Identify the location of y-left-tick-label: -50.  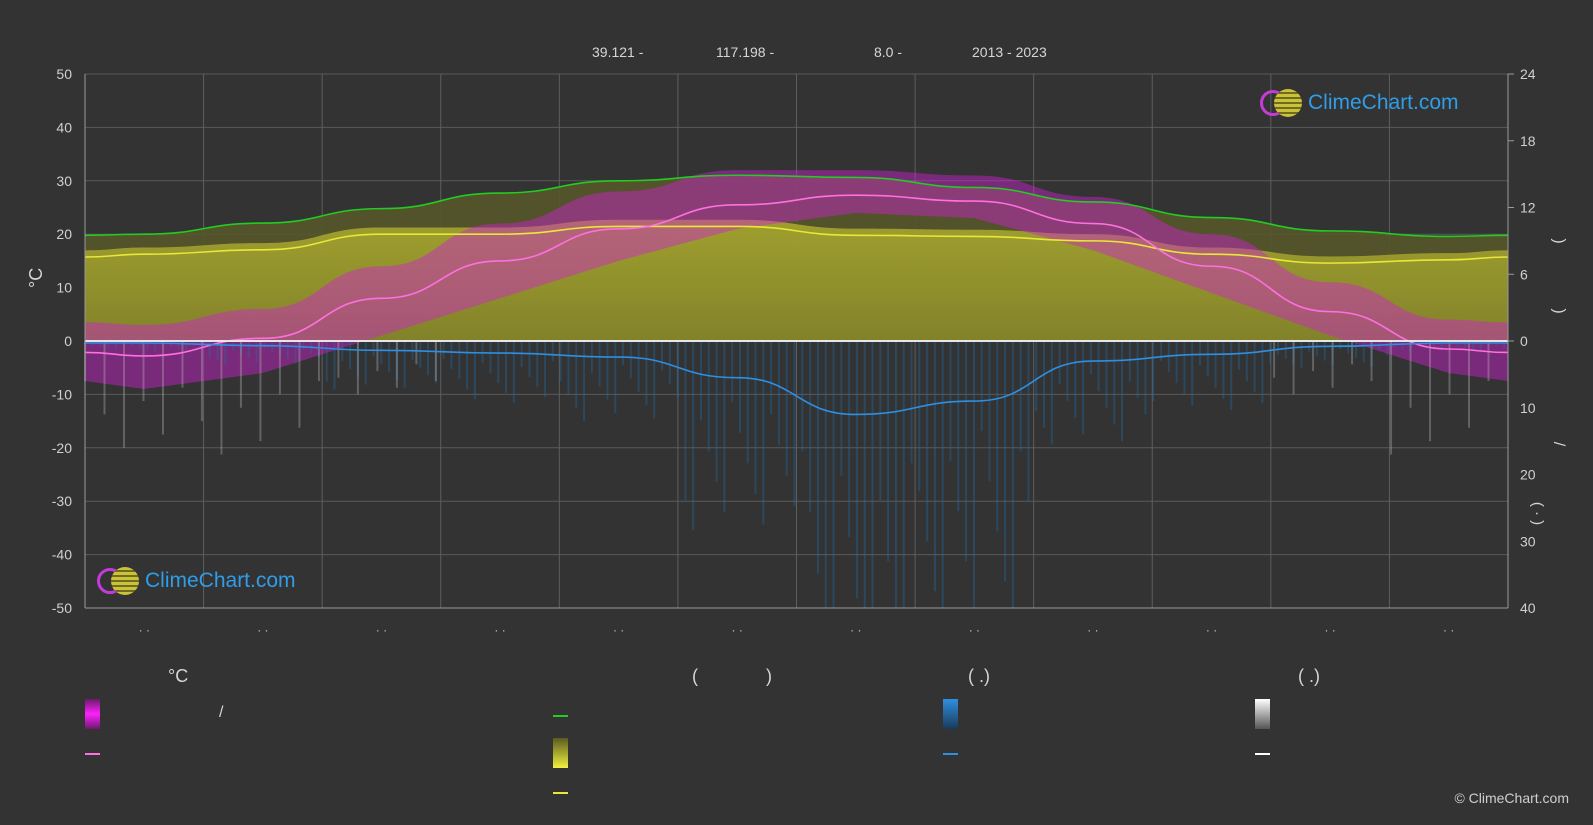
(62, 608).